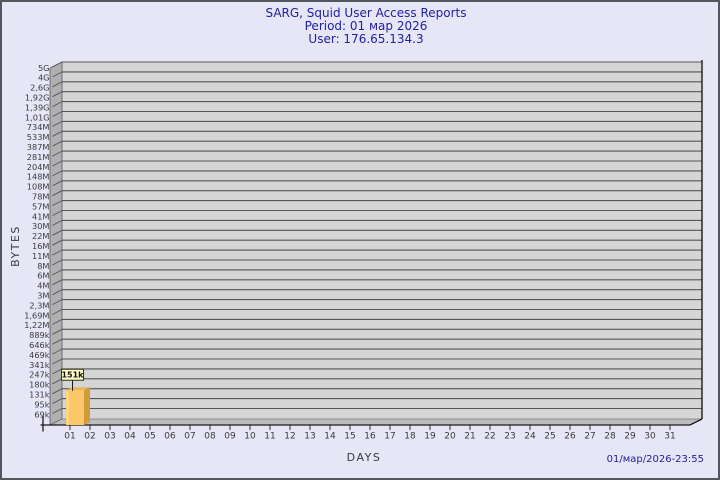 The image size is (720, 480). Describe the element at coordinates (39, 365) in the screenshot. I see `y-tick-label: 341k` at that location.